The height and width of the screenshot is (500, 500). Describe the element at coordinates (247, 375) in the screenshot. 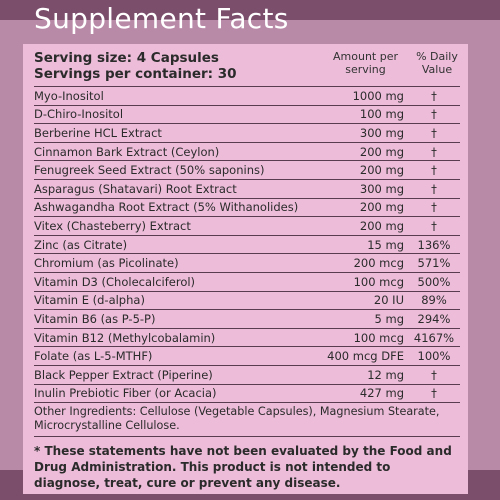

I see `ingredient-row: Black Pepper Extract (Piperine) 12 mg †` at that location.